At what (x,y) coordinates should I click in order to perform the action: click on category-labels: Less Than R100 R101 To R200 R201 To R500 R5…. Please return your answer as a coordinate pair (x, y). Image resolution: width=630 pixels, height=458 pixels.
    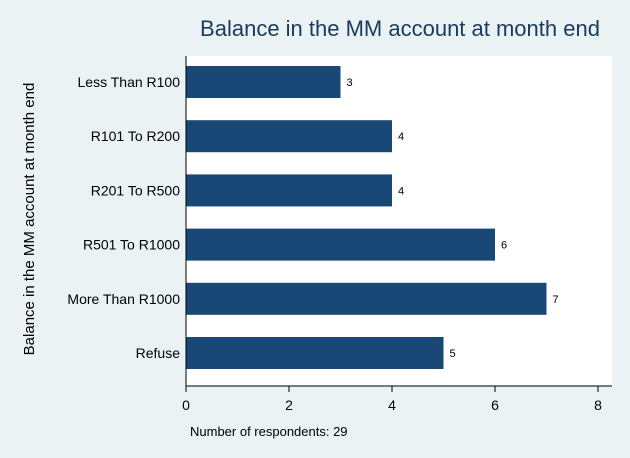
    Looking at the image, I should click on (123, 217).